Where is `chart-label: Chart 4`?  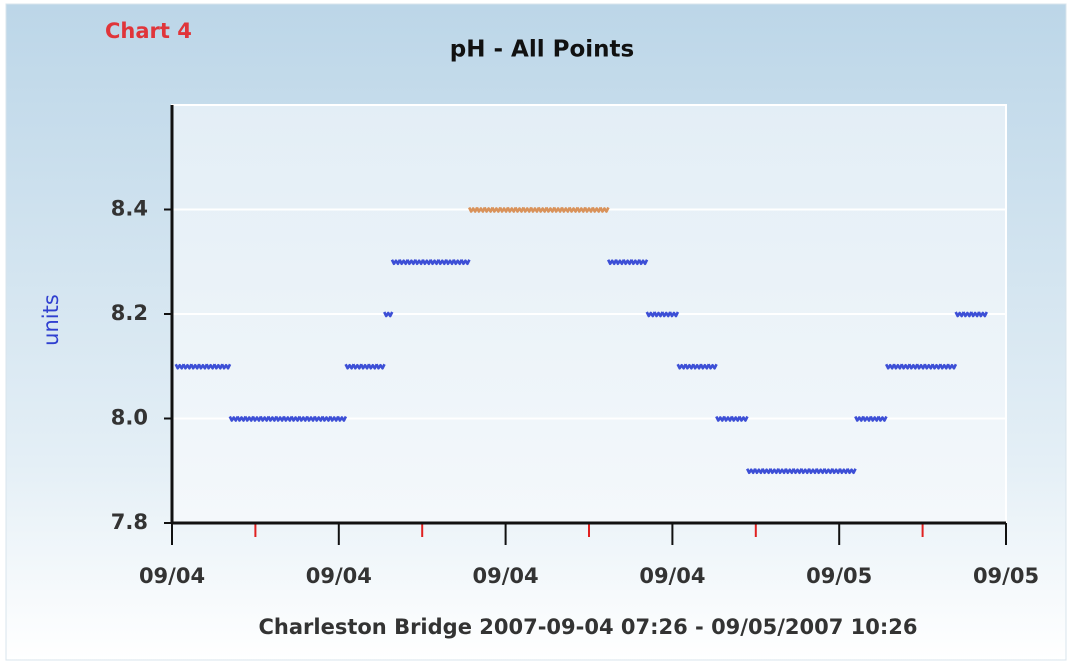
chart-label: Chart 4 is located at coordinates (148, 31).